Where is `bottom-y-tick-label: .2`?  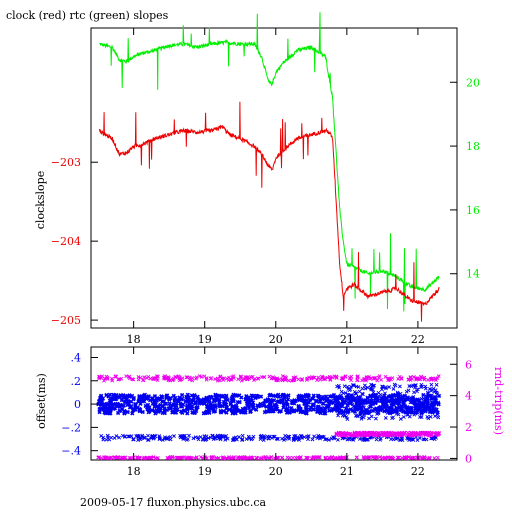 bottom-y-tick-label: .2 is located at coordinates (76, 381).